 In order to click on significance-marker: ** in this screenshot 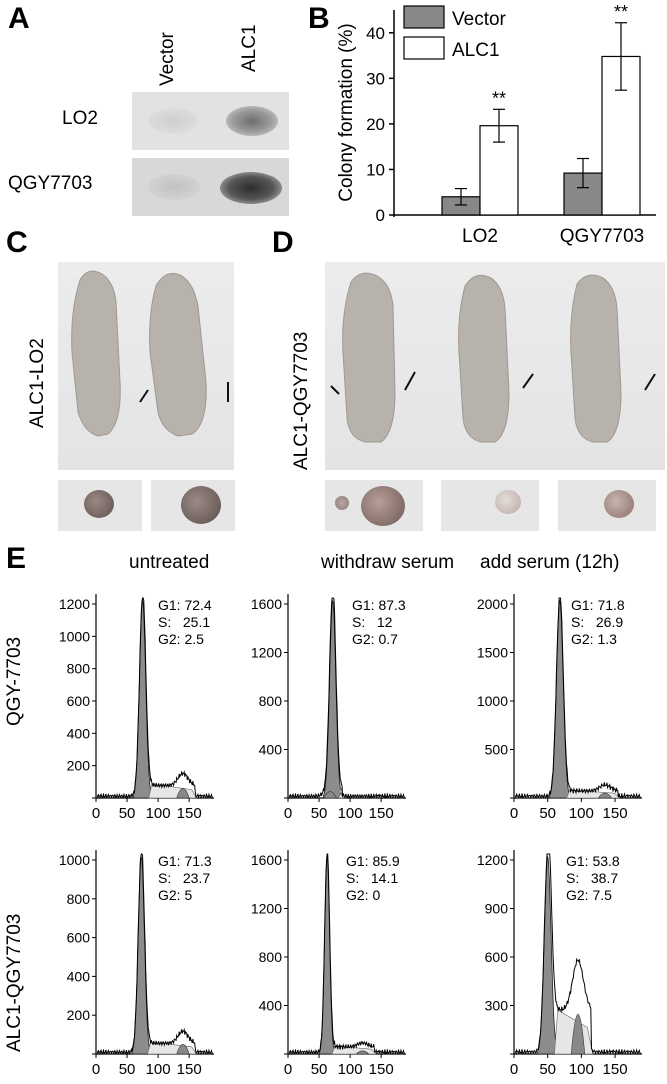, I will do `click(499, 98)`.